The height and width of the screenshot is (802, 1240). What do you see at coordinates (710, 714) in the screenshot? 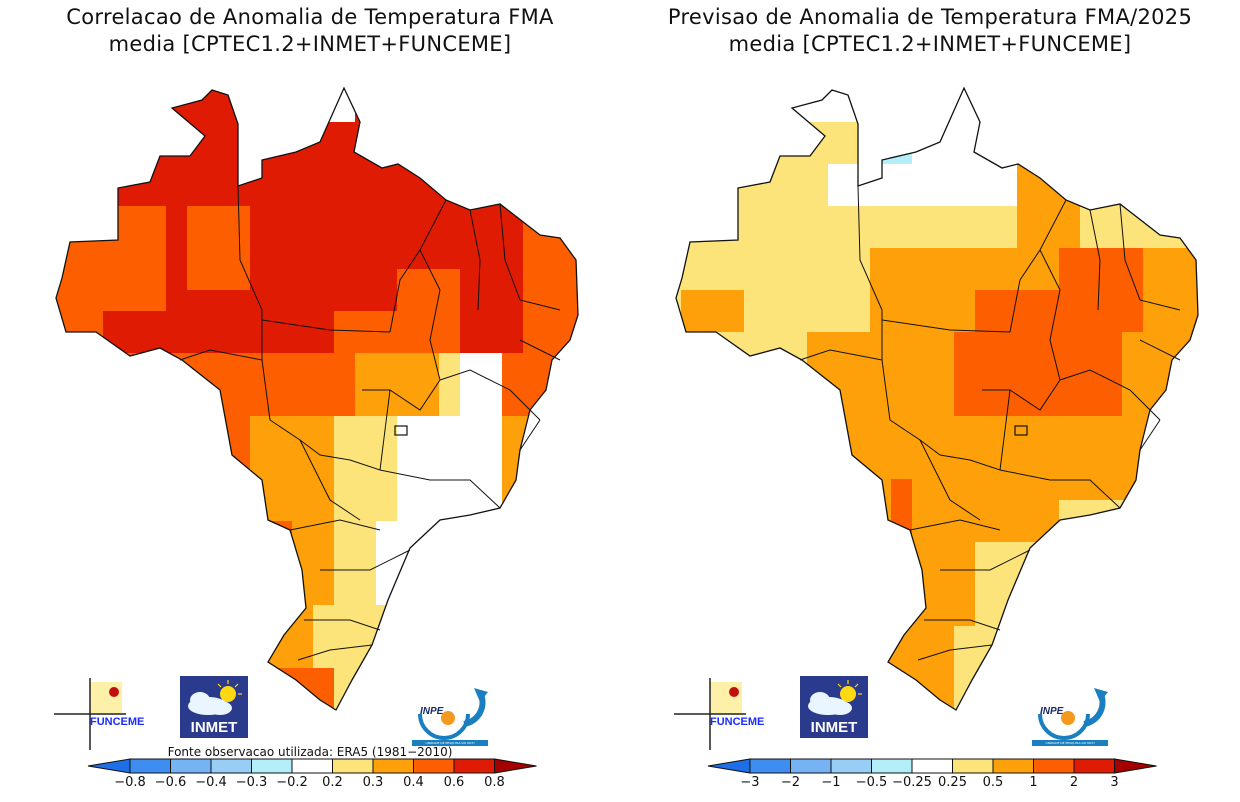
I see `funceme-mark-icon` at bounding box center [710, 714].